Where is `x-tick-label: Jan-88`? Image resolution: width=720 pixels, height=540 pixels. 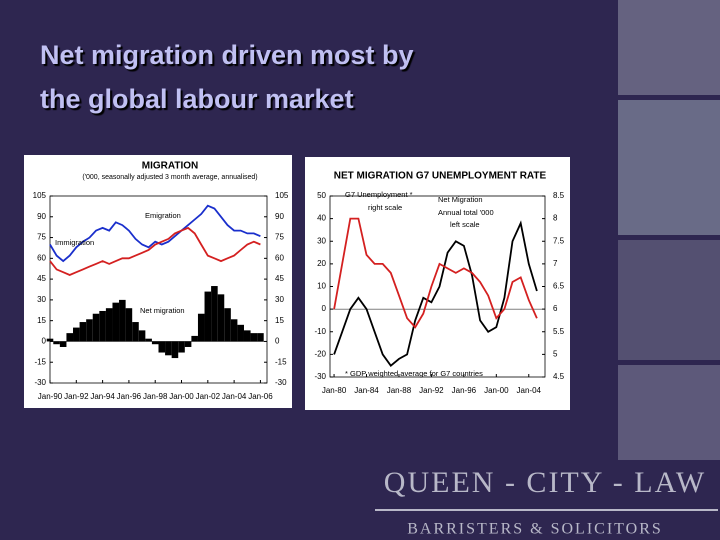 x-tick-label: Jan-88 is located at coordinates (399, 390).